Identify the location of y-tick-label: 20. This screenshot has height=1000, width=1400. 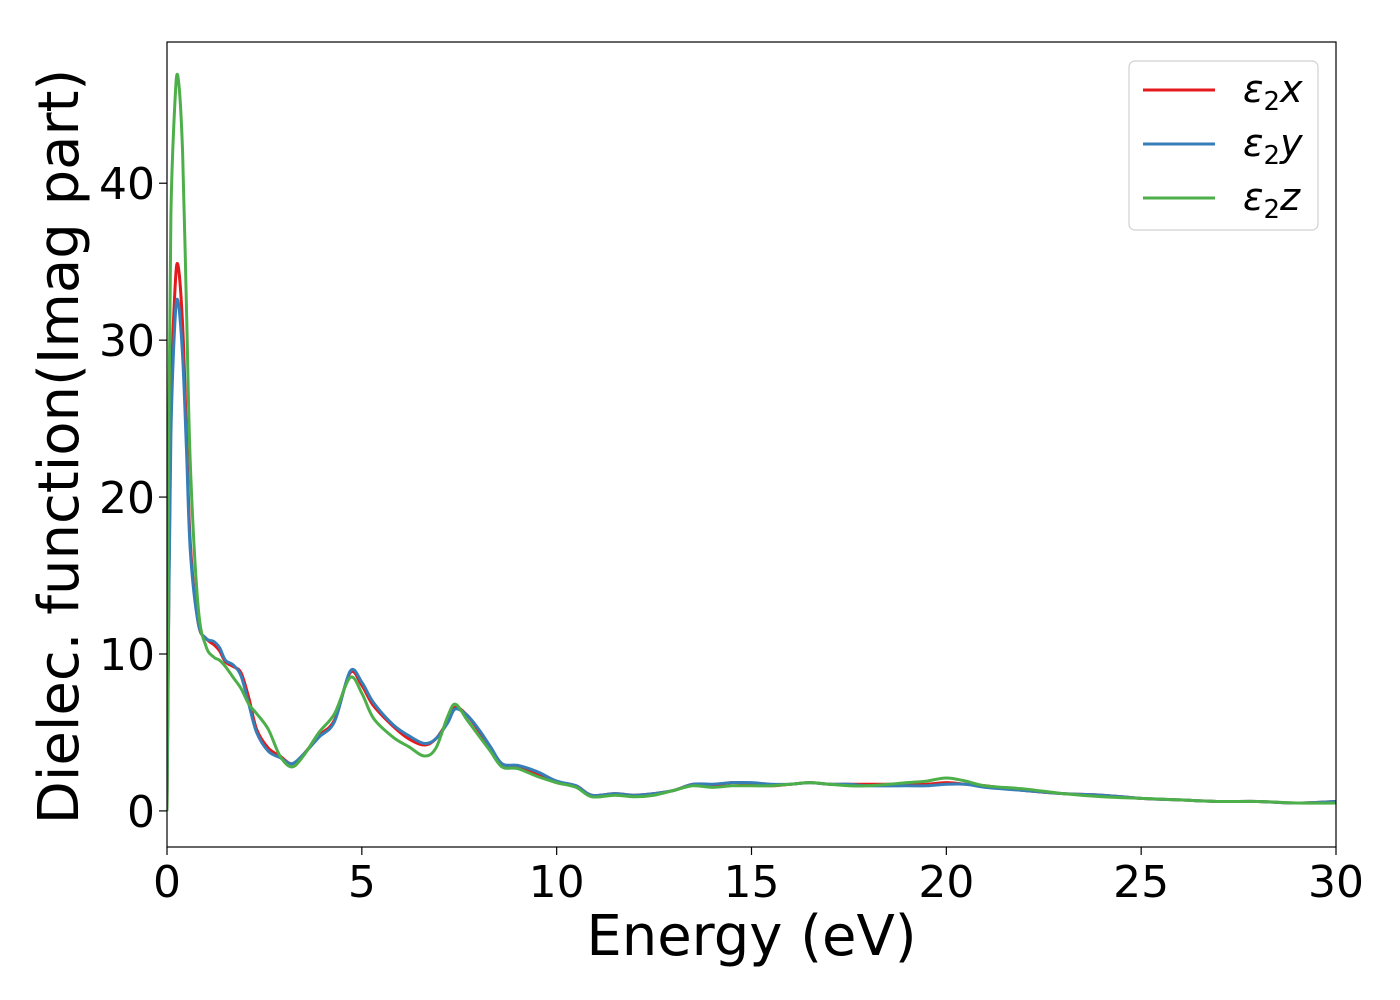
(127, 498).